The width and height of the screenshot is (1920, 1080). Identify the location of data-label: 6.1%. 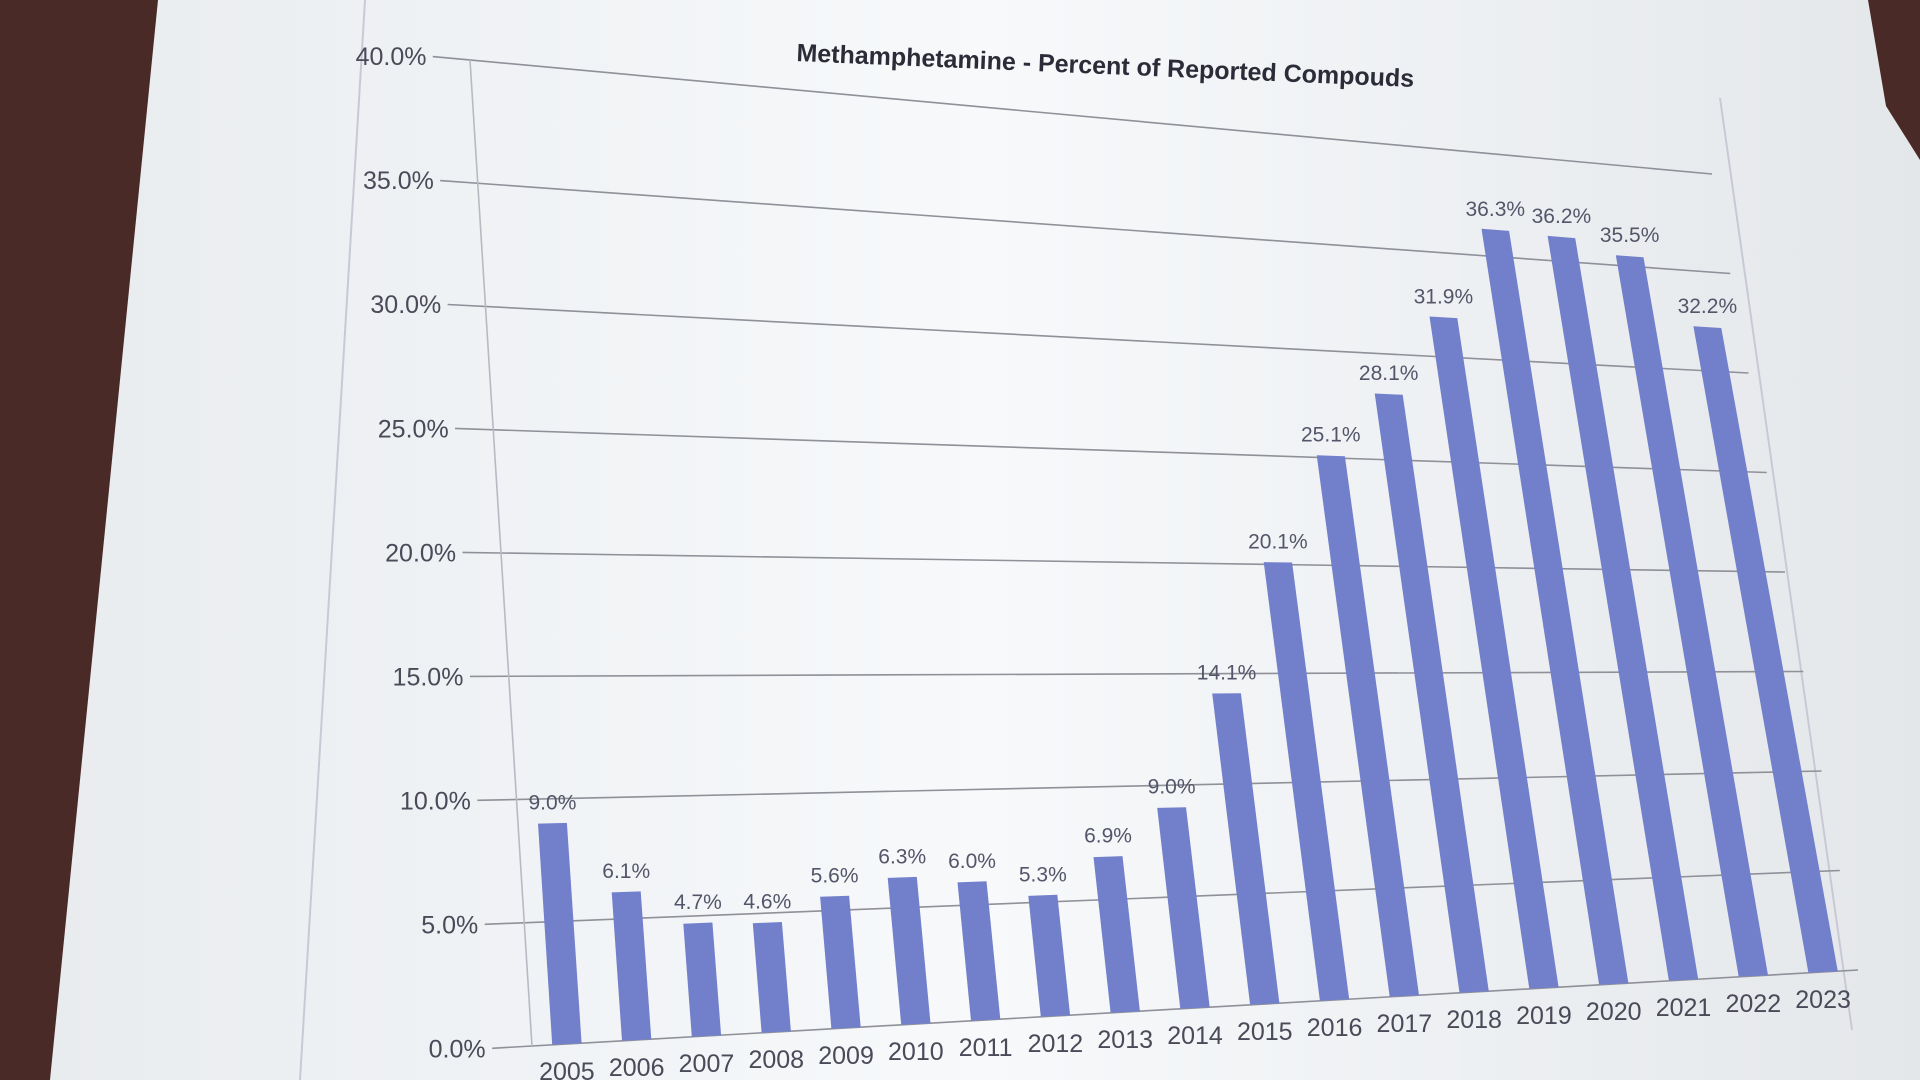
(626, 871).